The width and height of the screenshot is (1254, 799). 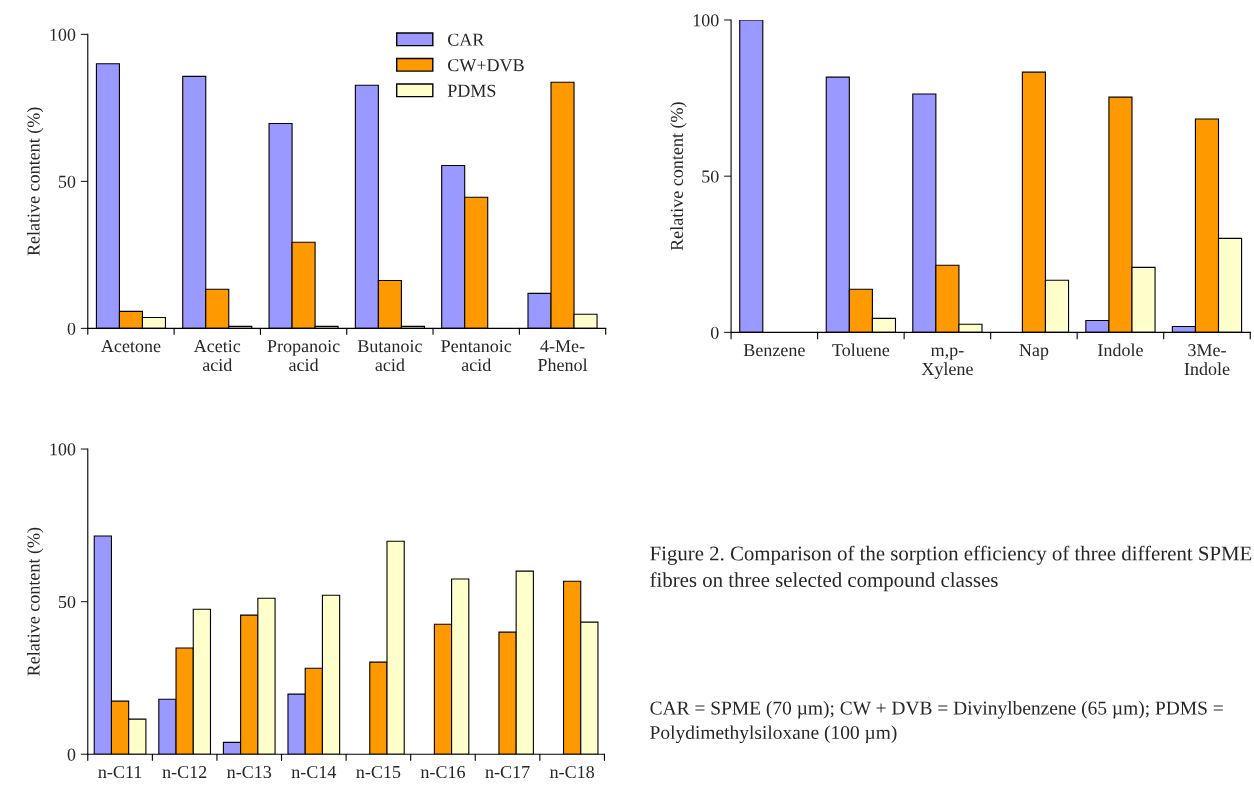 What do you see at coordinates (303, 356) in the screenshot?
I see `x-tick-label: Propanoic acid` at bounding box center [303, 356].